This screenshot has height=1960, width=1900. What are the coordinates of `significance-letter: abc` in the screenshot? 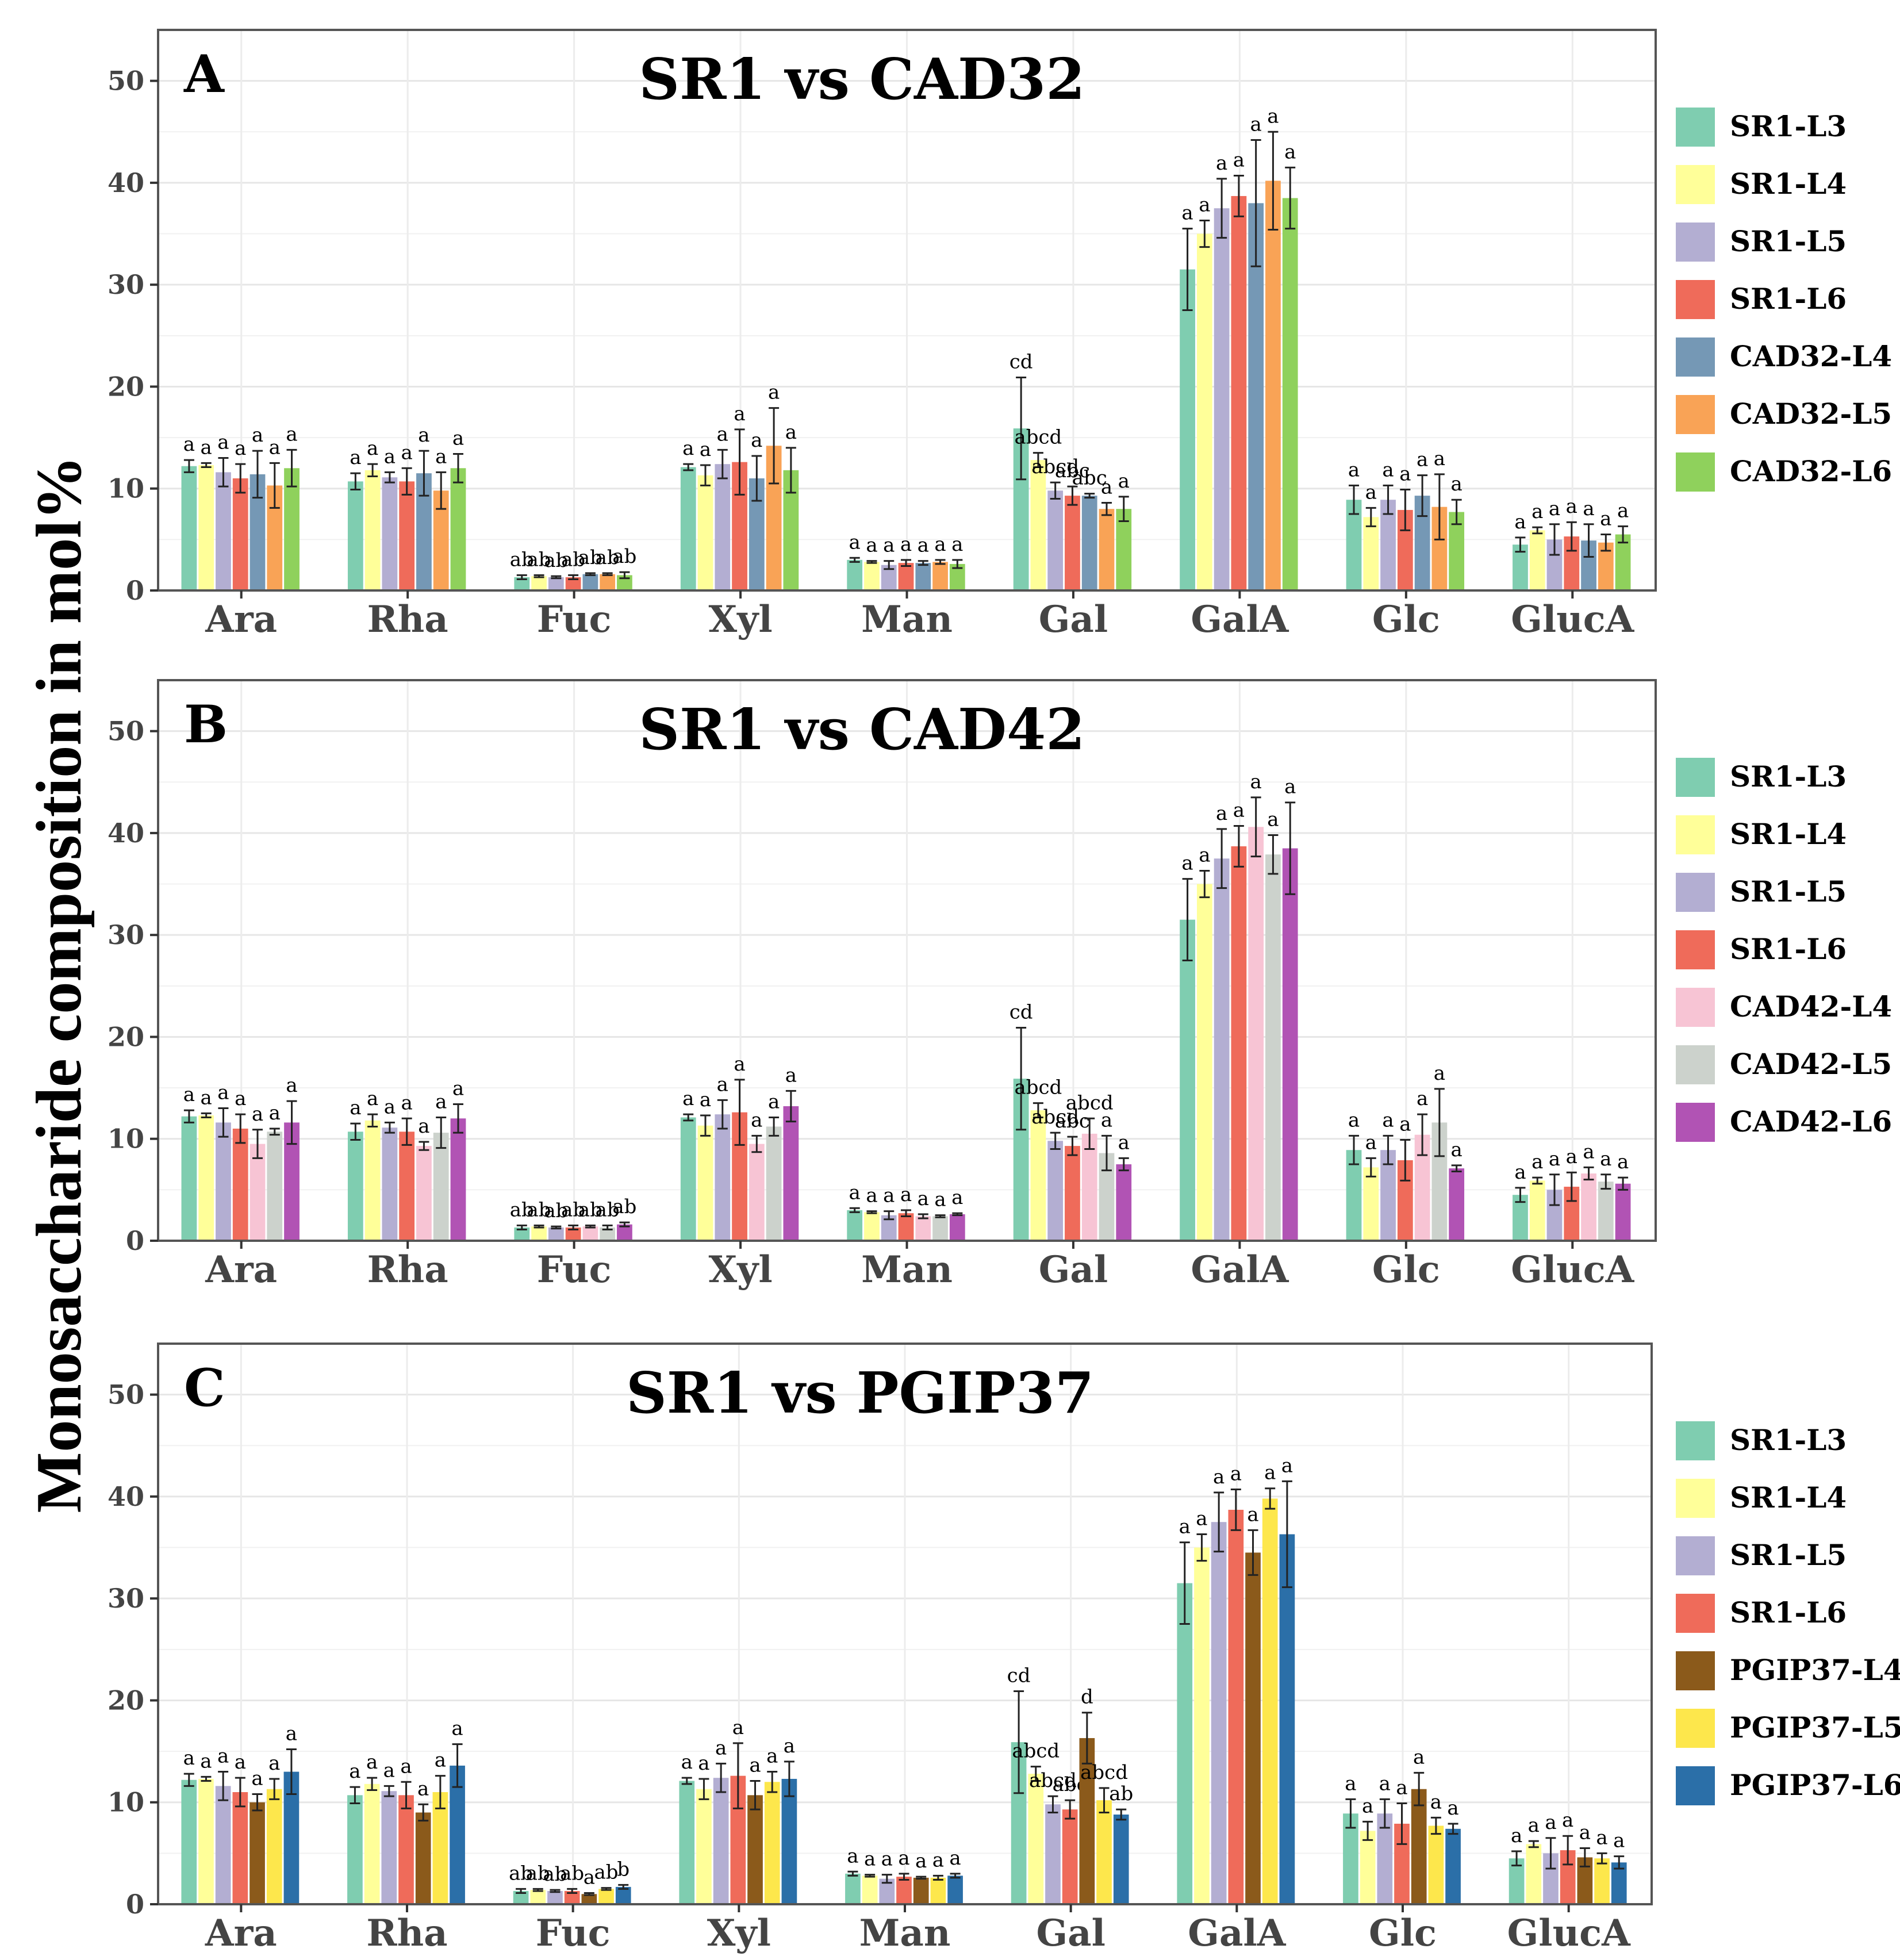 It's located at (1089, 478).